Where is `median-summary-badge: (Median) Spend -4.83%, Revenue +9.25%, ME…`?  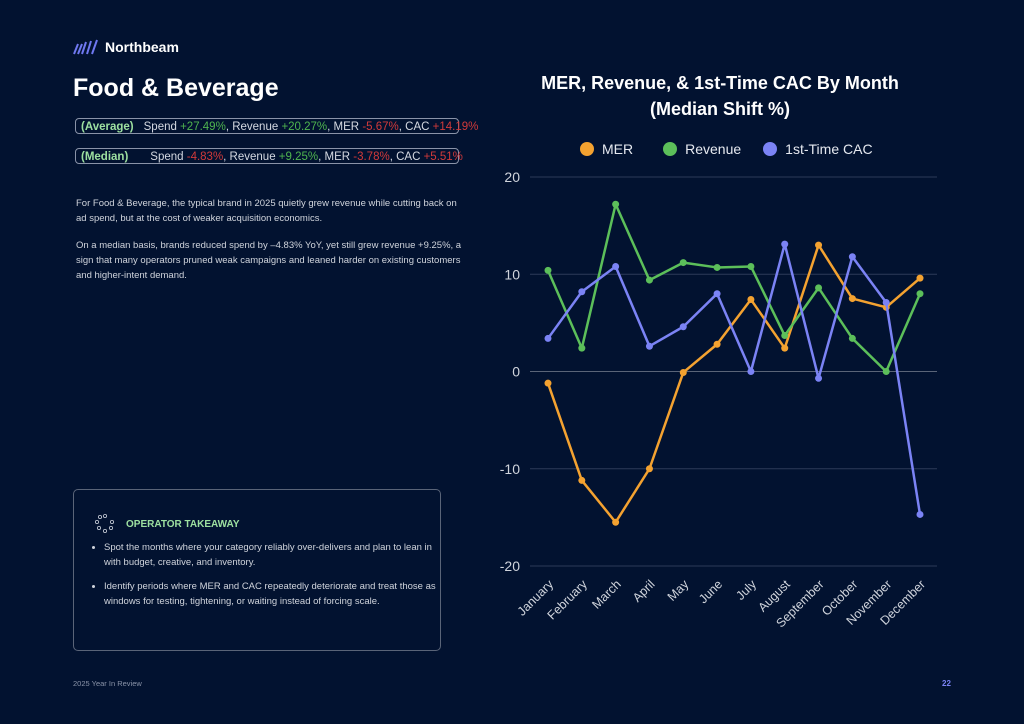 median-summary-badge: (Median) Spend -4.83%, Revenue +9.25%, ME… is located at coordinates (269, 156).